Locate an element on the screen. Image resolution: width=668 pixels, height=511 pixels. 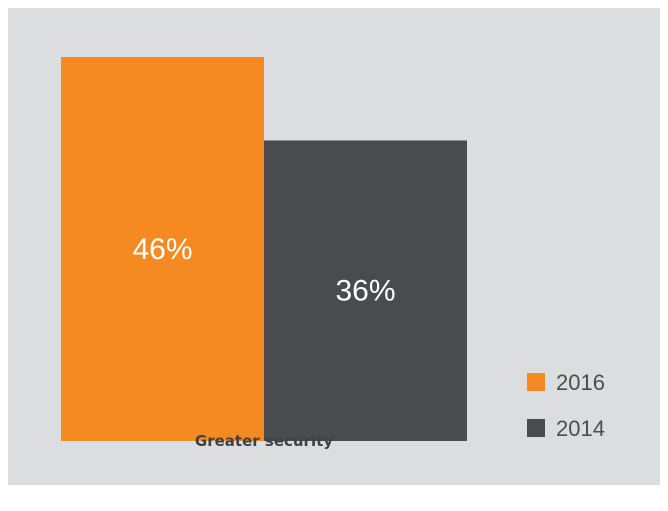
legend-swatch-2016 is located at coordinates (536, 382).